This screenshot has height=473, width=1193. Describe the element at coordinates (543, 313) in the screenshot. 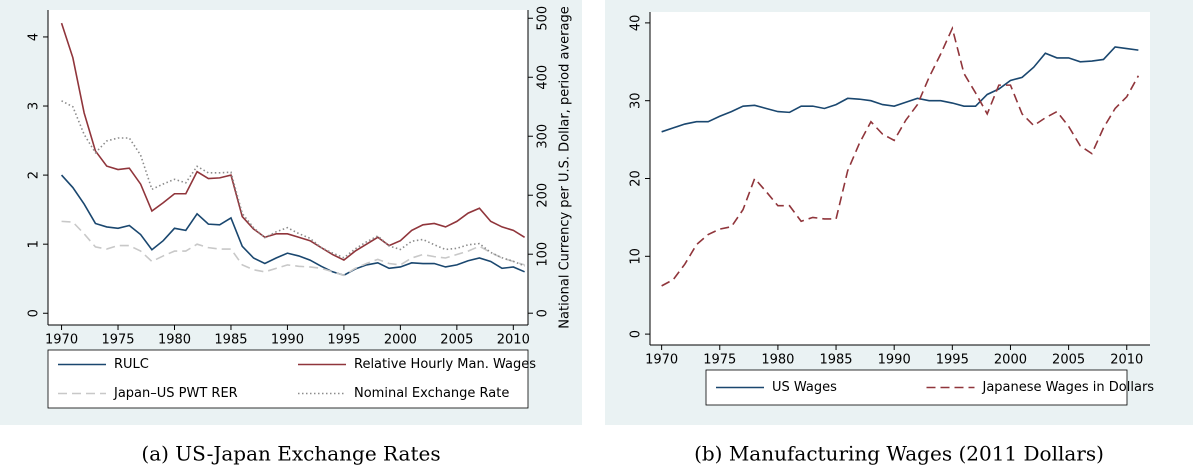

I see `y2-tick-label: 0` at that location.